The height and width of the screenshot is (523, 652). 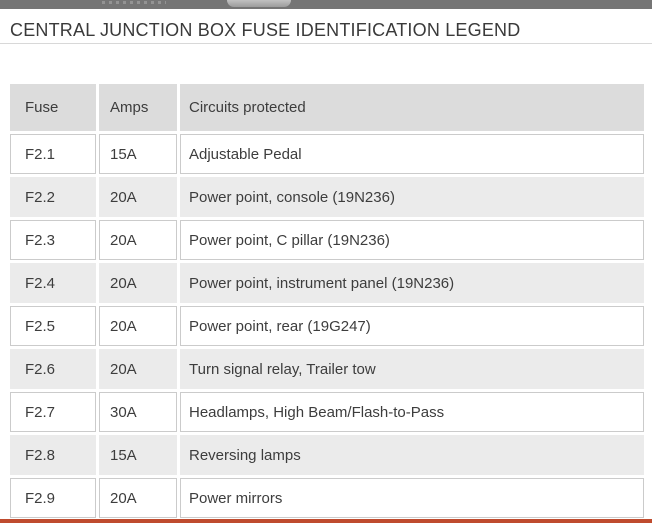 I want to click on fuse-id-cell: F2.8, so click(x=53, y=455).